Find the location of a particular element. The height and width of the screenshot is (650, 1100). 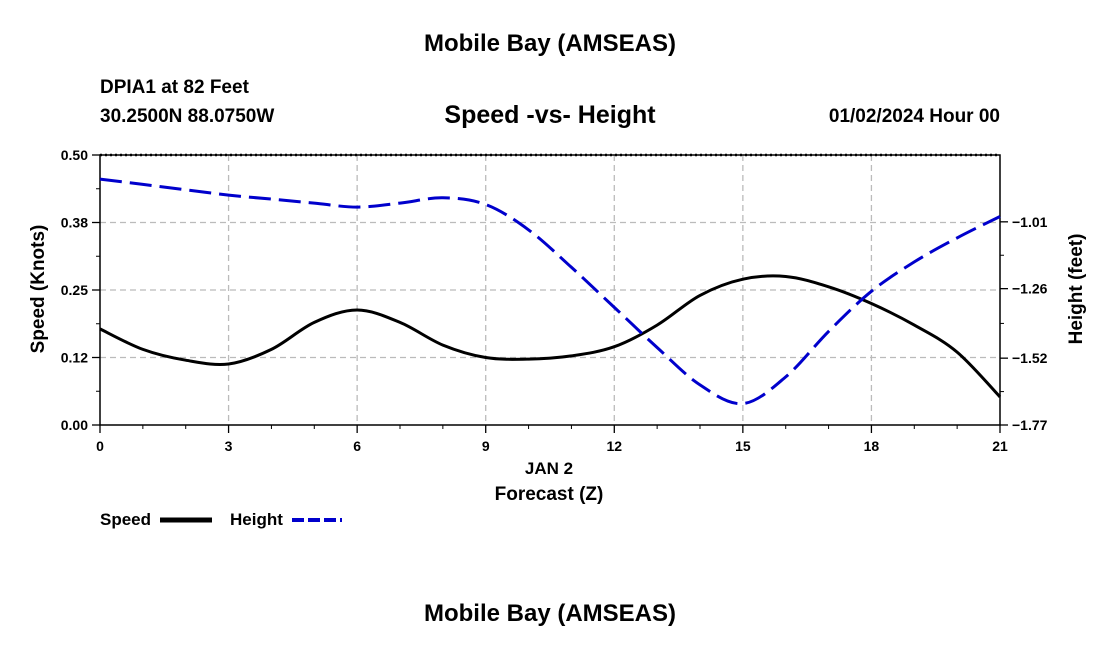

y-tick-label: 0.00 is located at coordinates (74, 425).